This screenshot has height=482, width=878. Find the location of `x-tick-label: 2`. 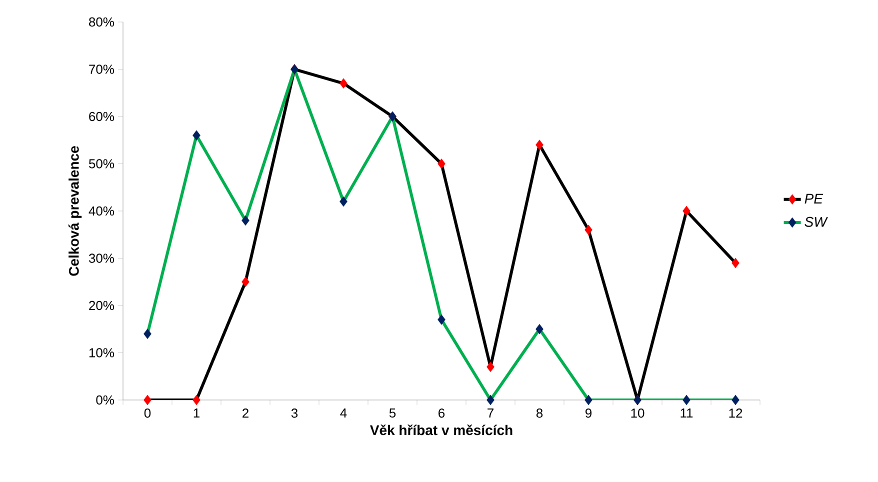

x-tick-label: 2 is located at coordinates (245, 413).